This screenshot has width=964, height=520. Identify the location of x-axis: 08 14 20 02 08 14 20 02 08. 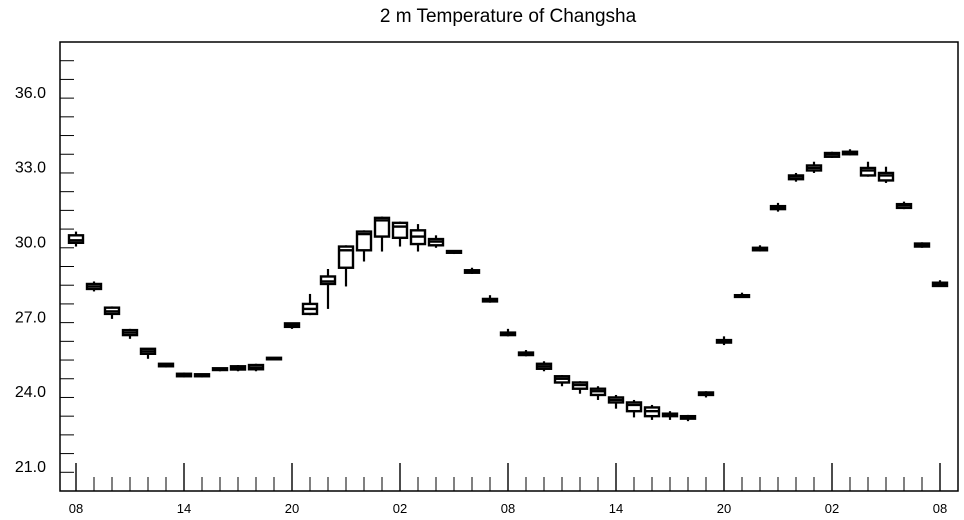
(508, 489).